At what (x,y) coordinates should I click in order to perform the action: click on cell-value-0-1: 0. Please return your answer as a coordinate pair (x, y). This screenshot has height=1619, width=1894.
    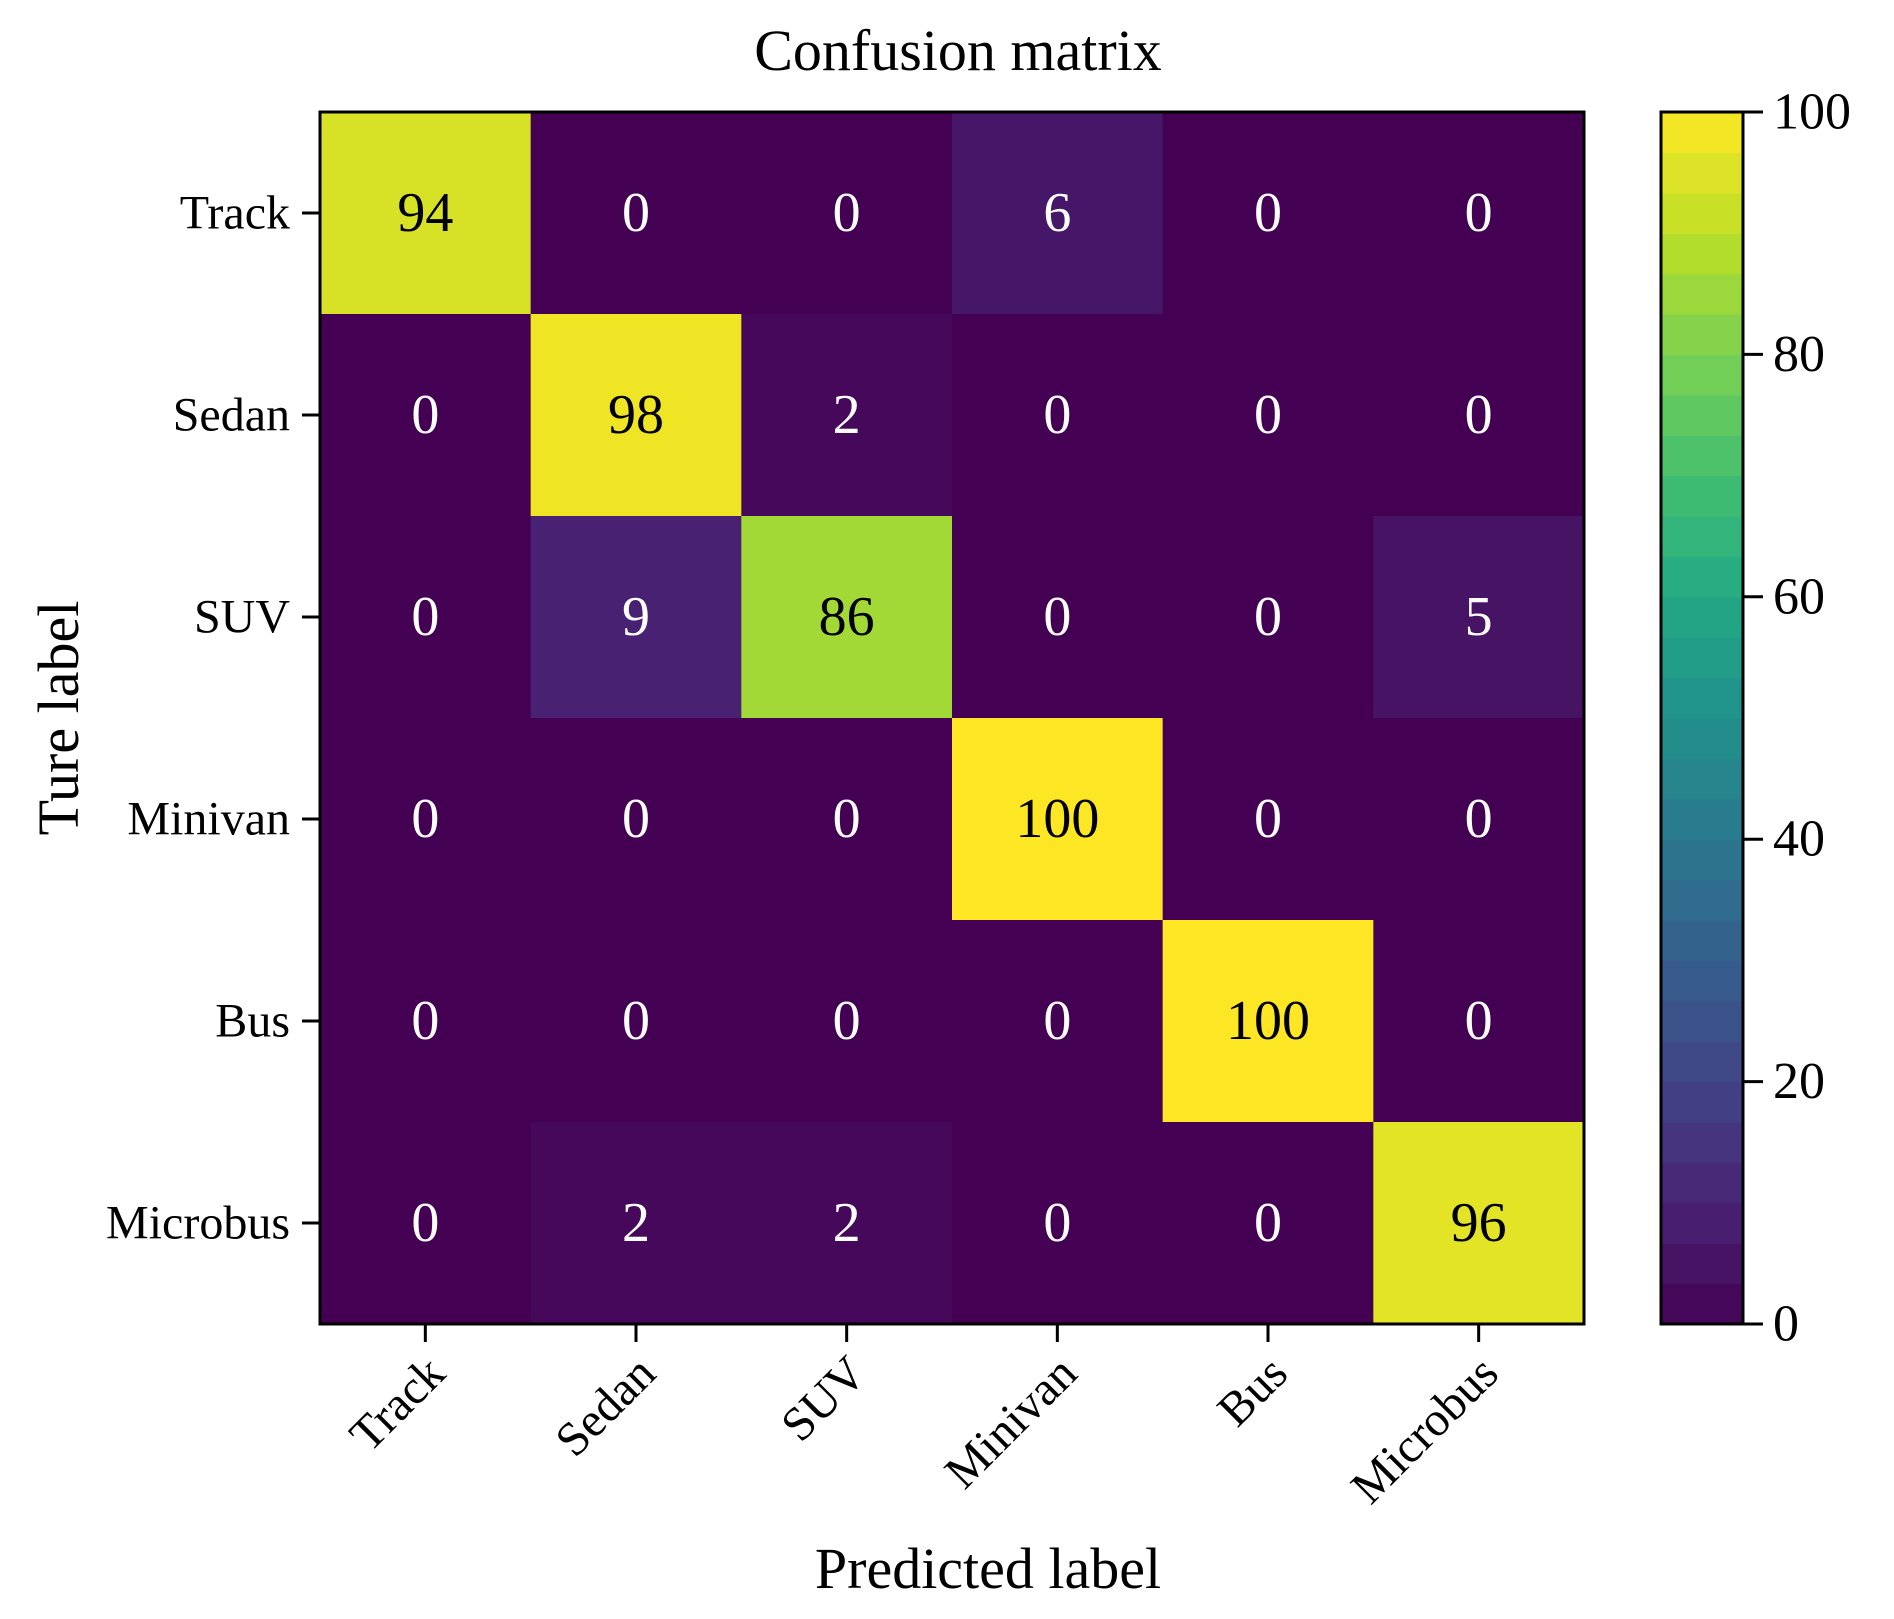
    Looking at the image, I should click on (636, 213).